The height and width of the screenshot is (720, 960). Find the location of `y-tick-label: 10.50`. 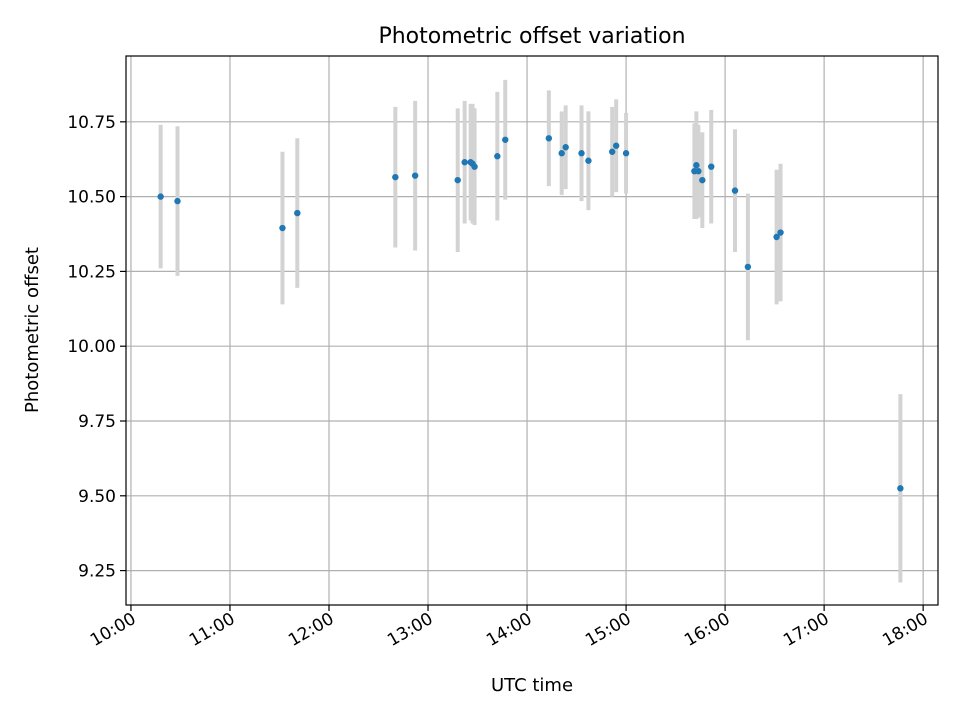

y-tick-label: 10.50 is located at coordinates (91, 198).